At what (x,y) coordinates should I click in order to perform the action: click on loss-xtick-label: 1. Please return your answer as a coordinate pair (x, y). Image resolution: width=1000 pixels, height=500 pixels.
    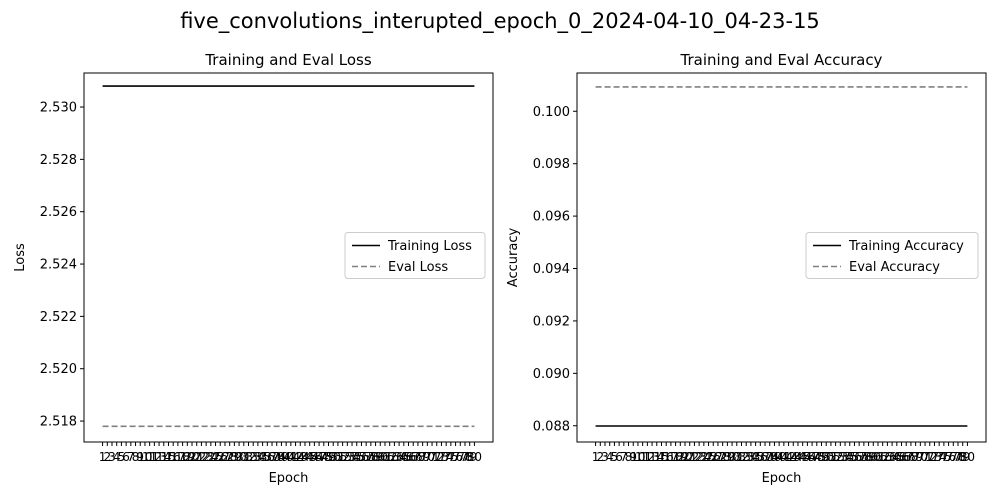
    Looking at the image, I should click on (103, 457).